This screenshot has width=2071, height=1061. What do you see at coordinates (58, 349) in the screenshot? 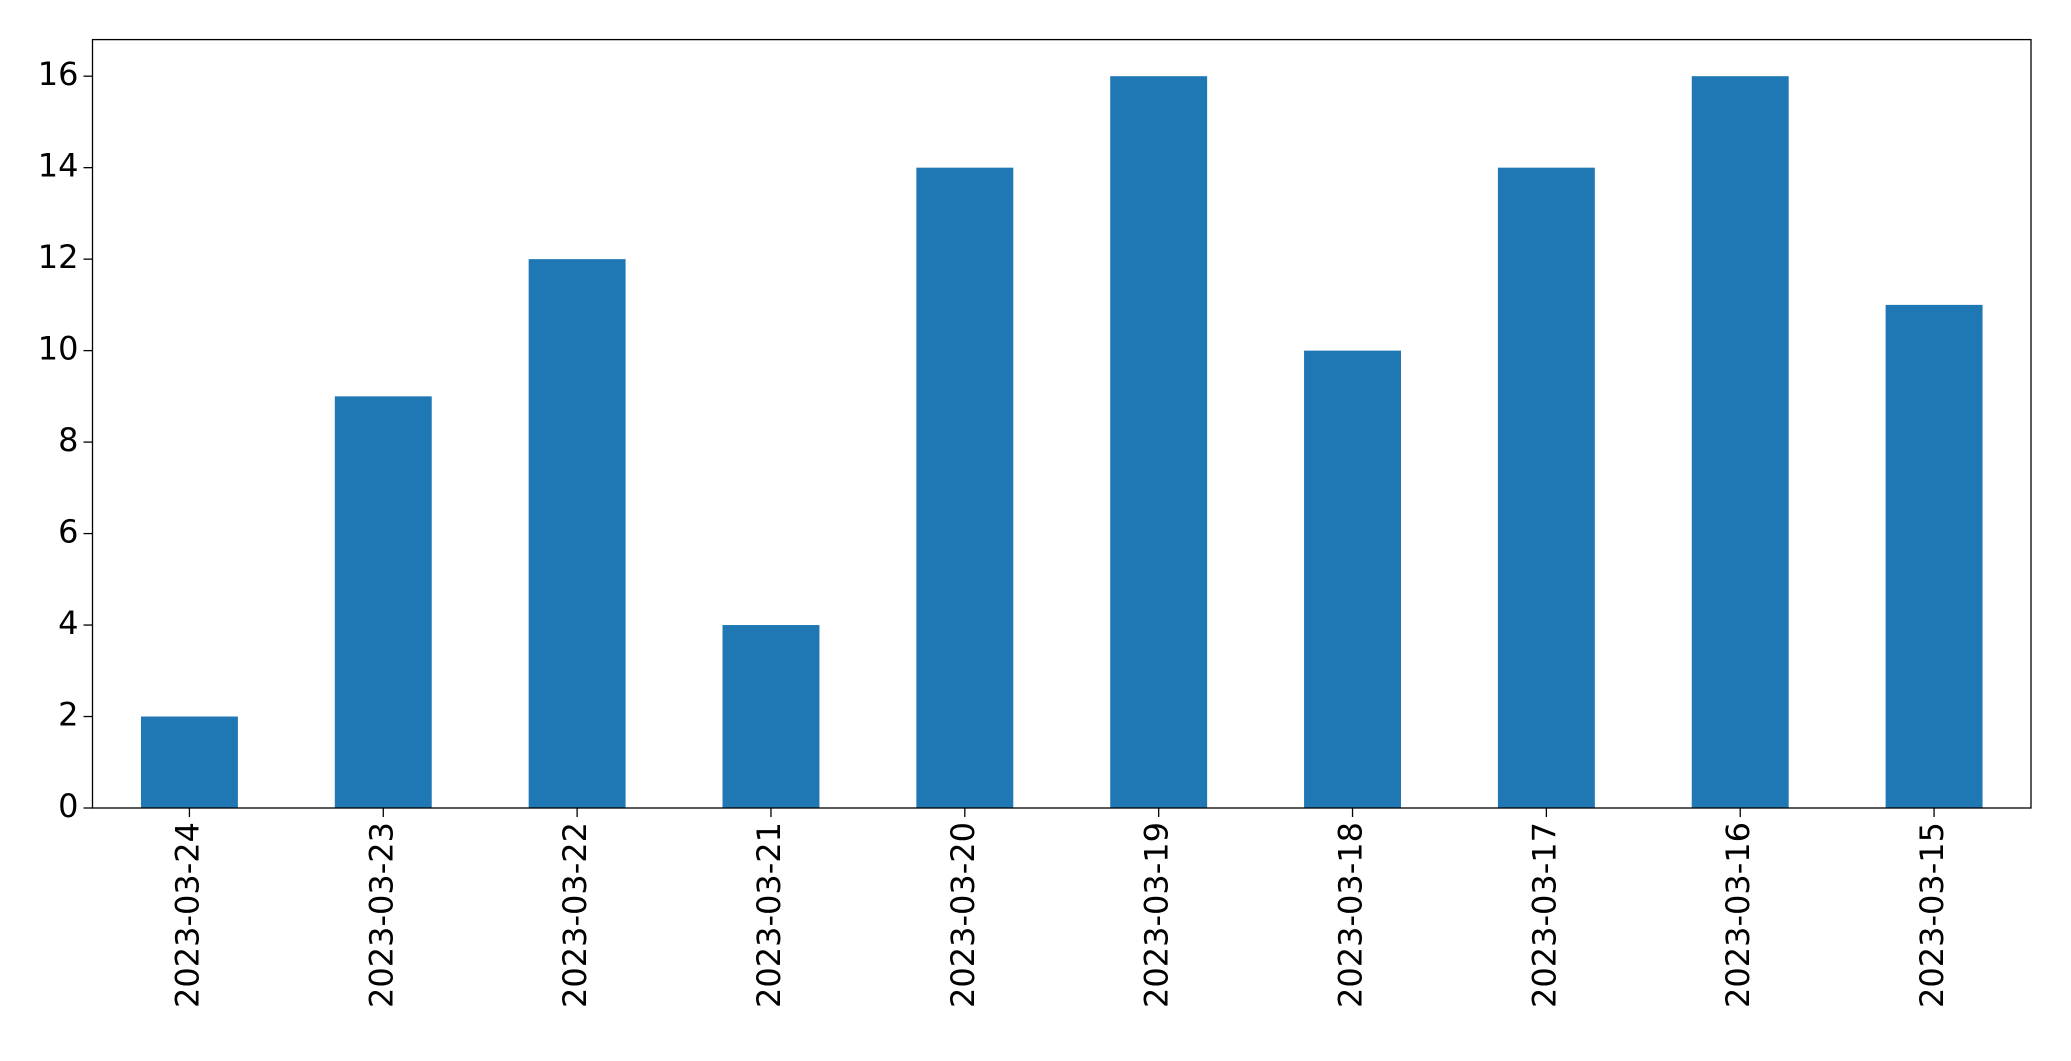
I see `y-tick-label: 10` at bounding box center [58, 349].